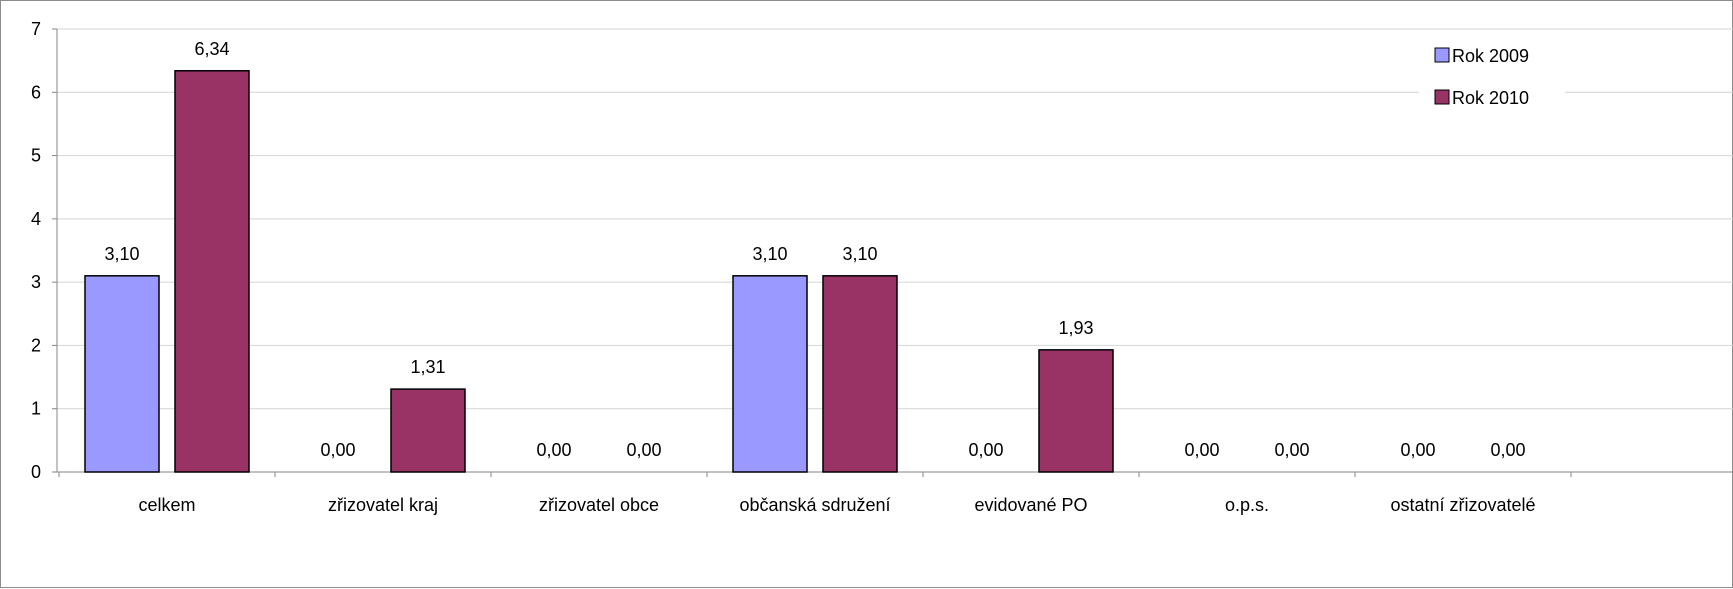  What do you see at coordinates (1030, 505) in the screenshot?
I see `category-label: evidované PO` at bounding box center [1030, 505].